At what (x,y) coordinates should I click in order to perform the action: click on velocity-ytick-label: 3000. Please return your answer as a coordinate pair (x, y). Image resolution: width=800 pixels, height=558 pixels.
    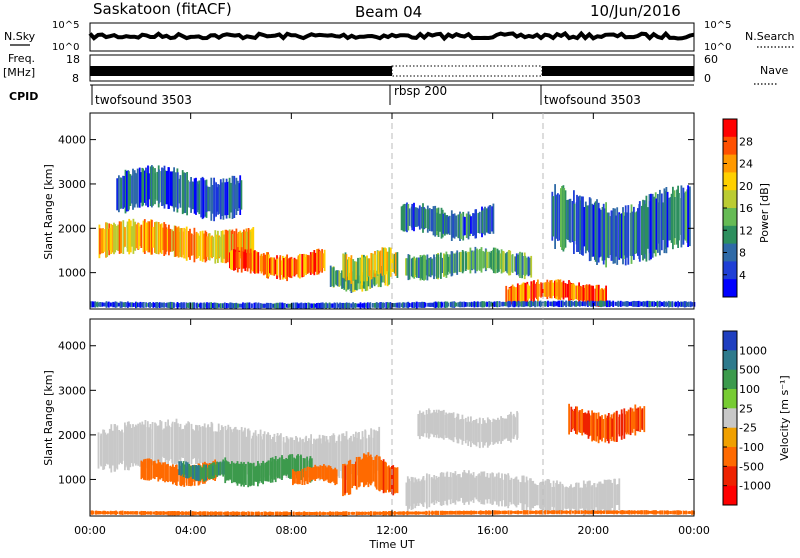
    Looking at the image, I should click on (72, 390).